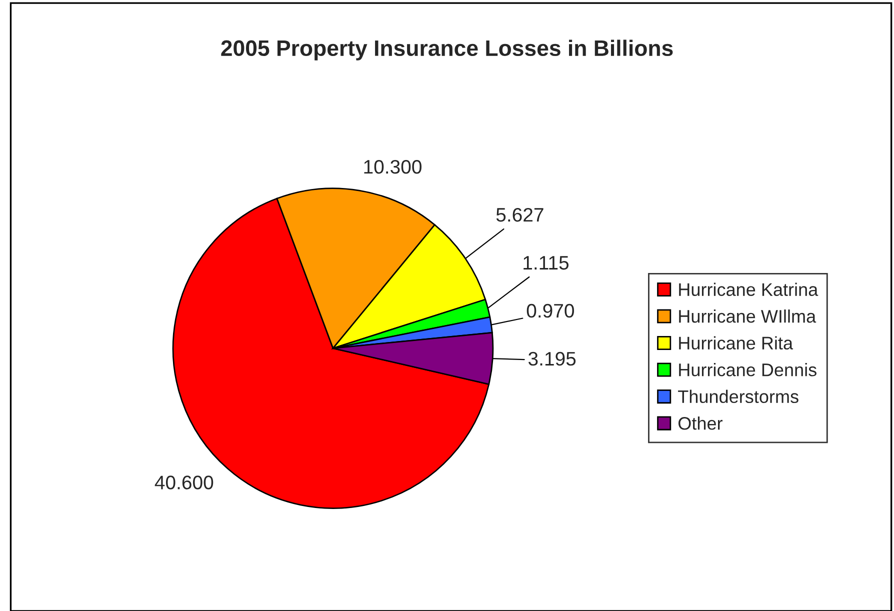 The height and width of the screenshot is (611, 894). What do you see at coordinates (736, 343) in the screenshot?
I see `legend-label: Hurricane Rita` at bounding box center [736, 343].